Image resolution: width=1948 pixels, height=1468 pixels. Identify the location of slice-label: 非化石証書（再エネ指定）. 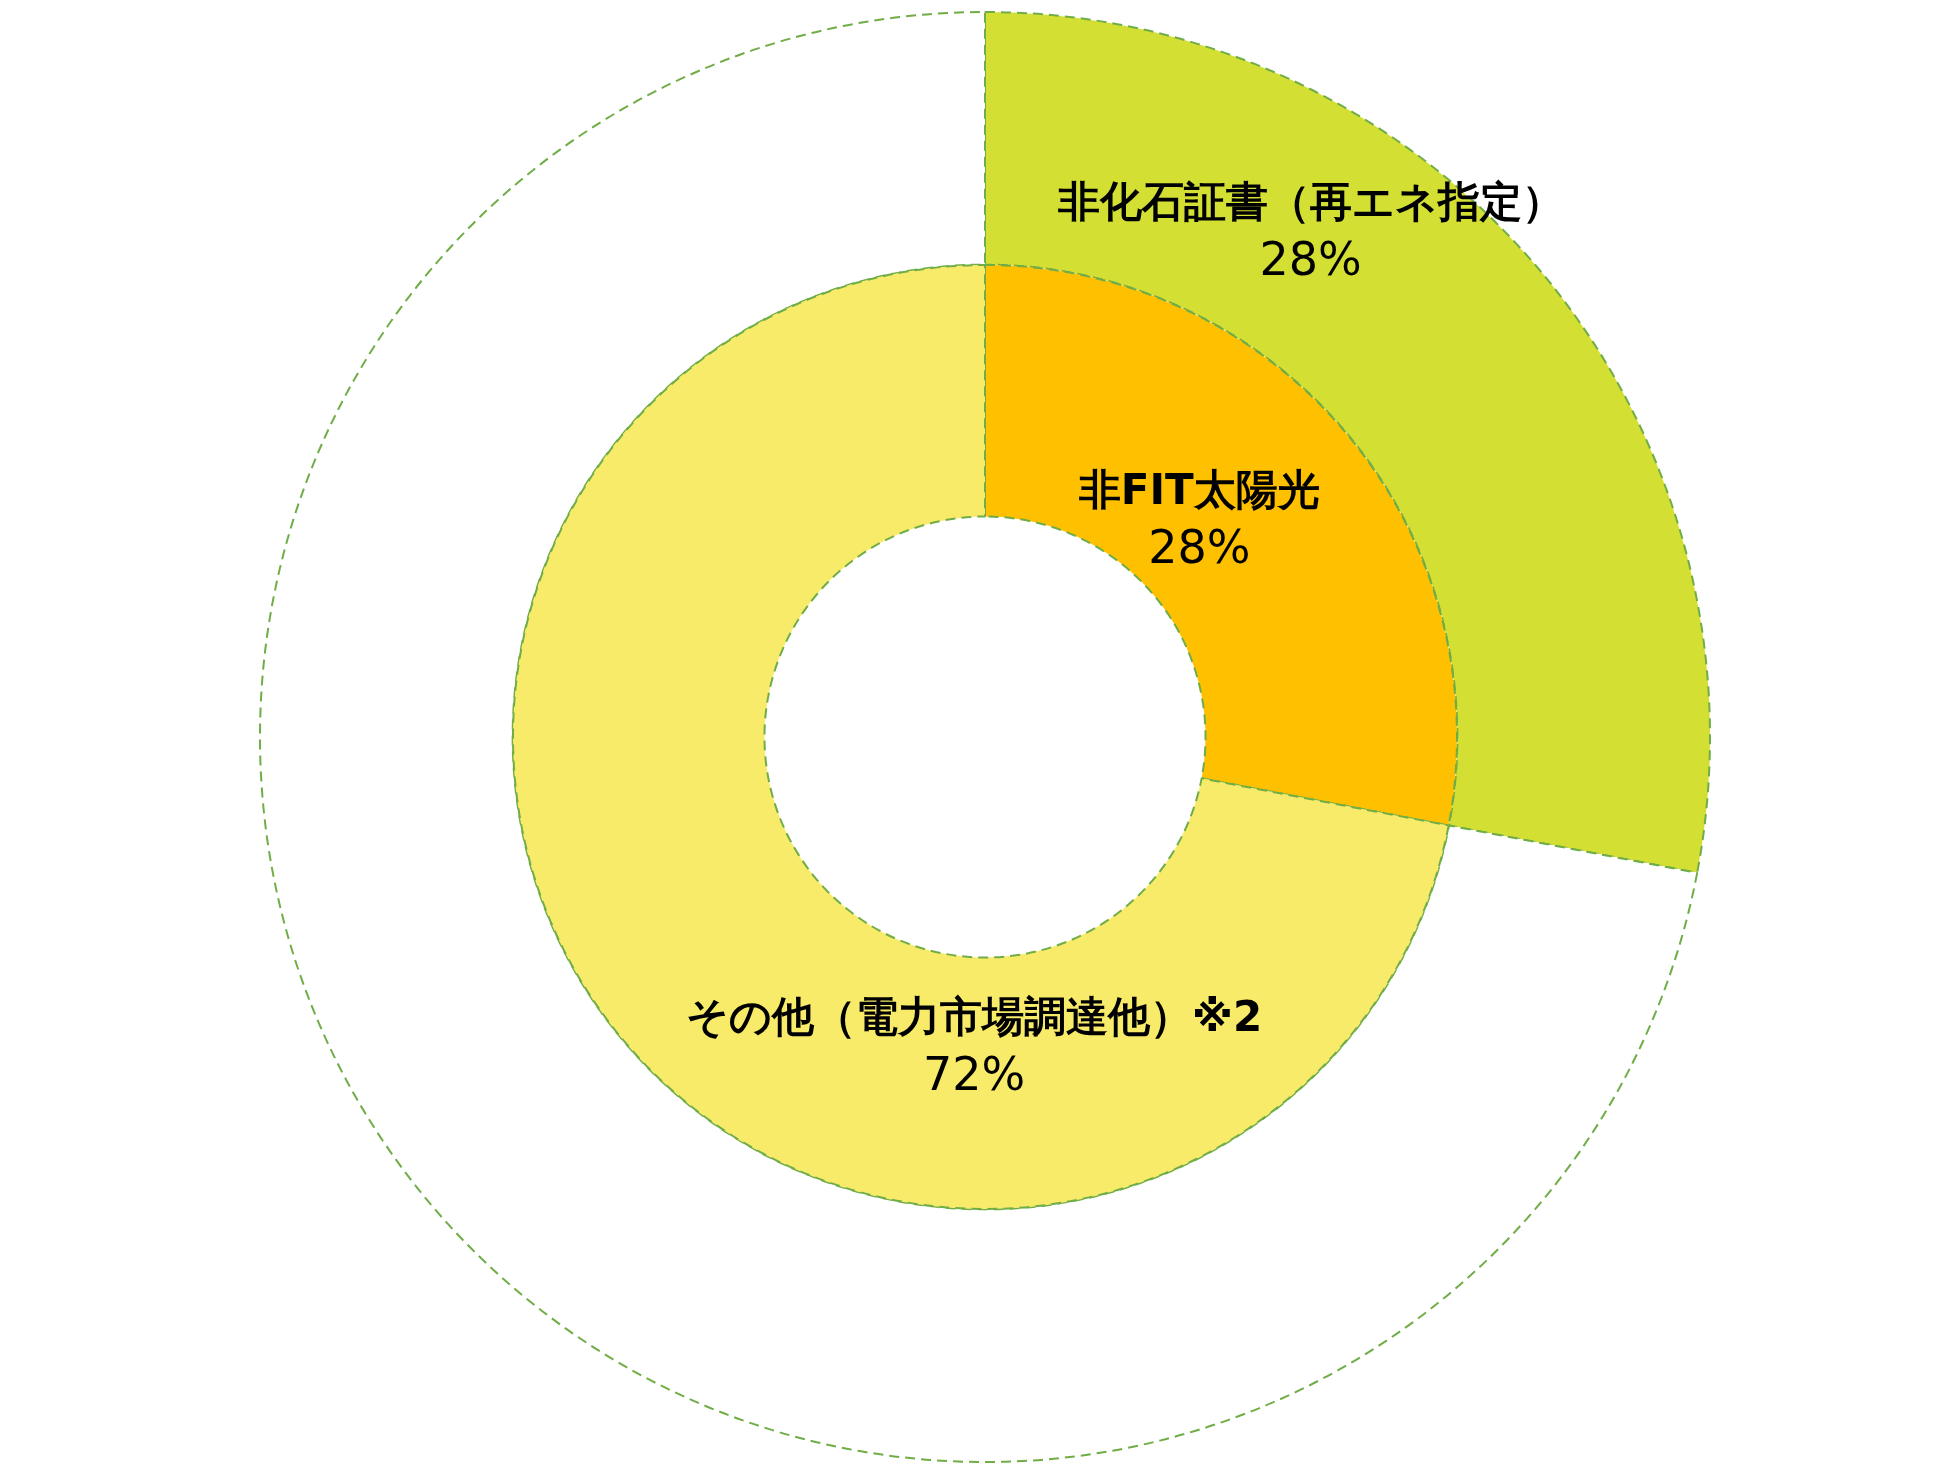
(1310, 202).